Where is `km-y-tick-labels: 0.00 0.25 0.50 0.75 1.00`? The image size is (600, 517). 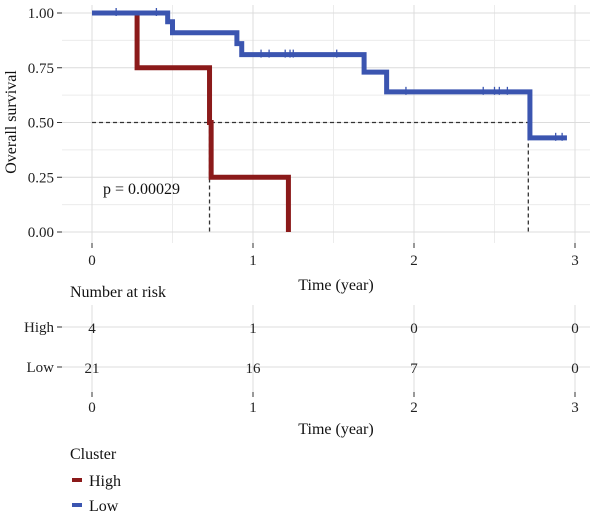
km-y-tick-labels: 0.00 0.25 0.50 0.75 1.00 is located at coordinates (45, 123).